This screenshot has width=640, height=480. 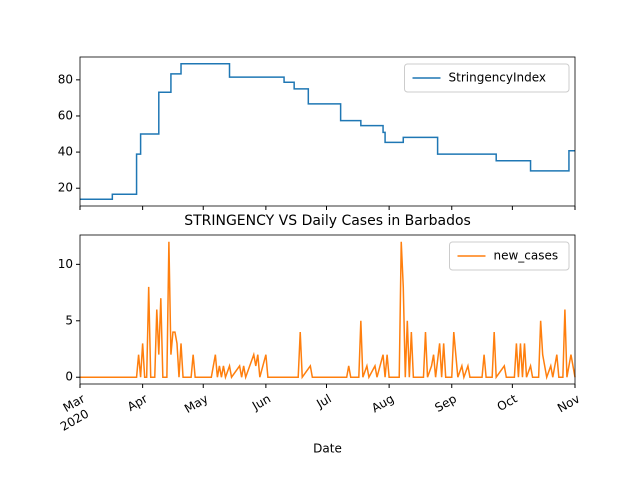 I want to click on x-tick-group: Apr, so click(x=137, y=402).